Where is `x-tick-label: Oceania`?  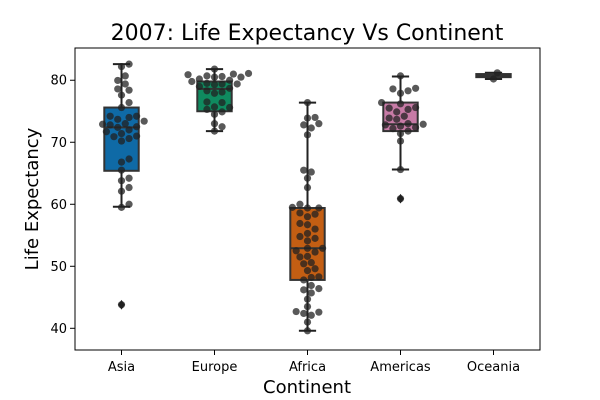
x-tick-label: Oceania is located at coordinates (493, 367).